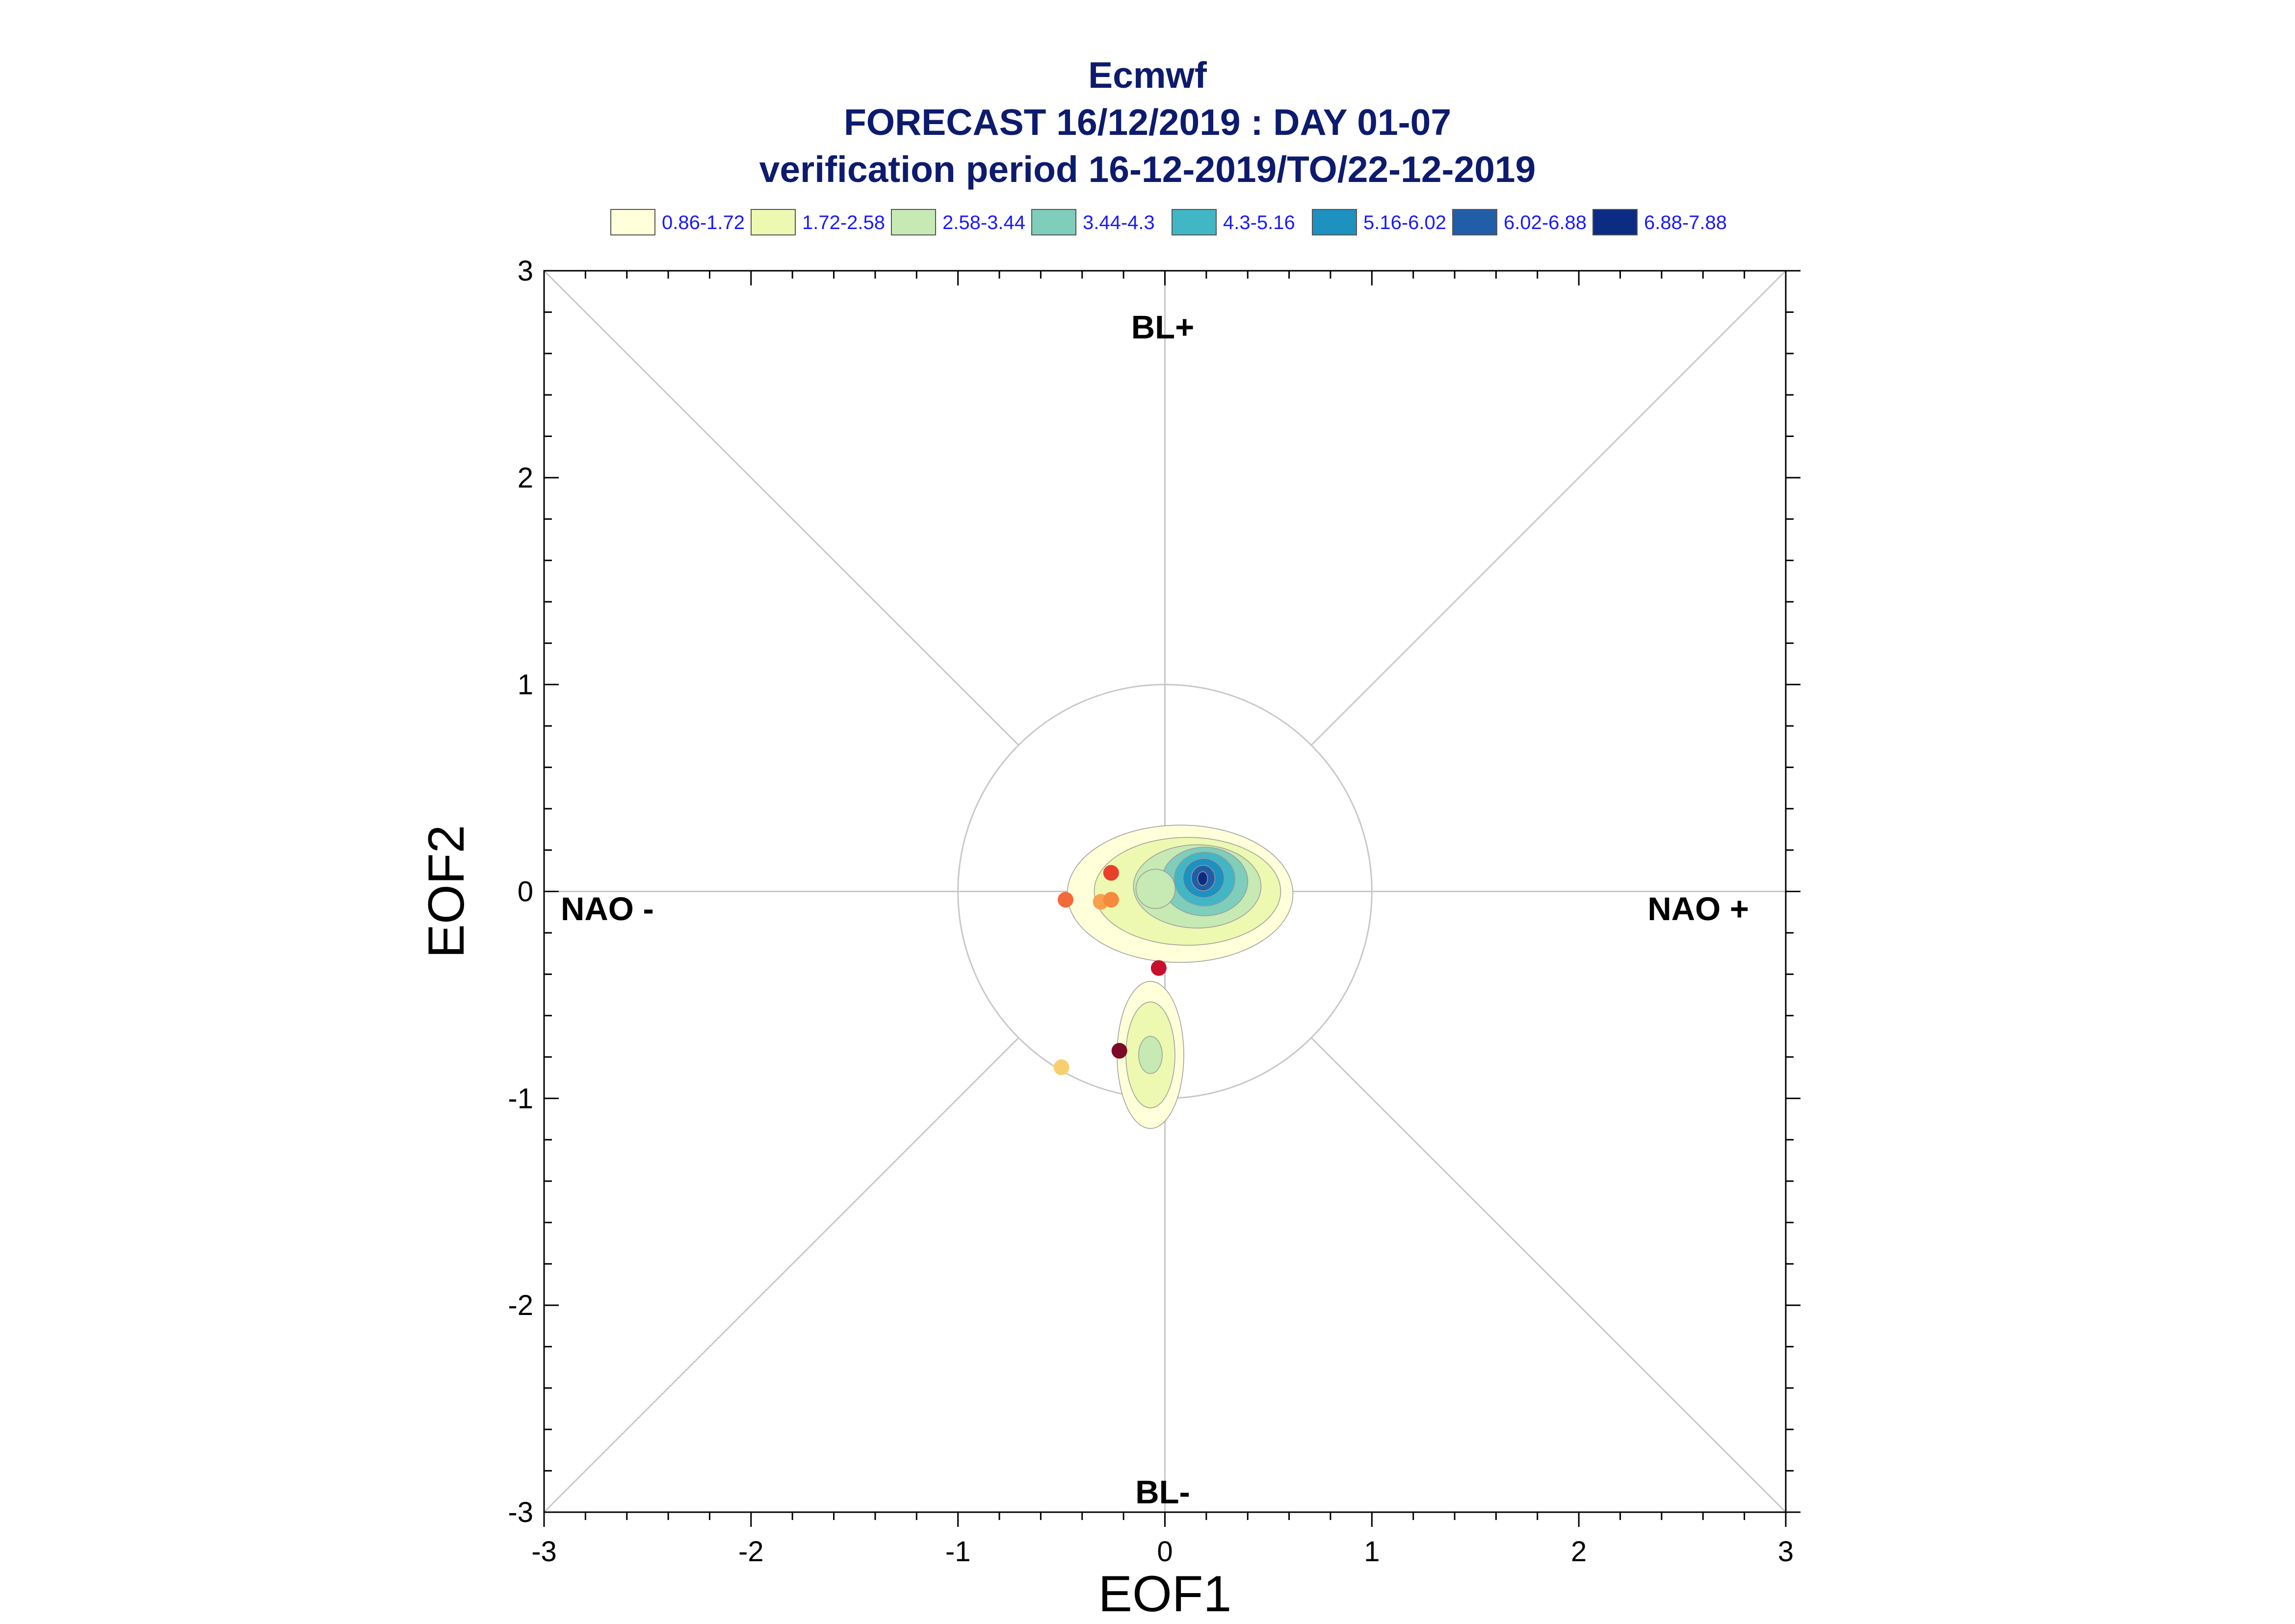 This screenshot has width=2295, height=1624. I want to click on legend-label: 2.58-3.44, so click(984, 222).